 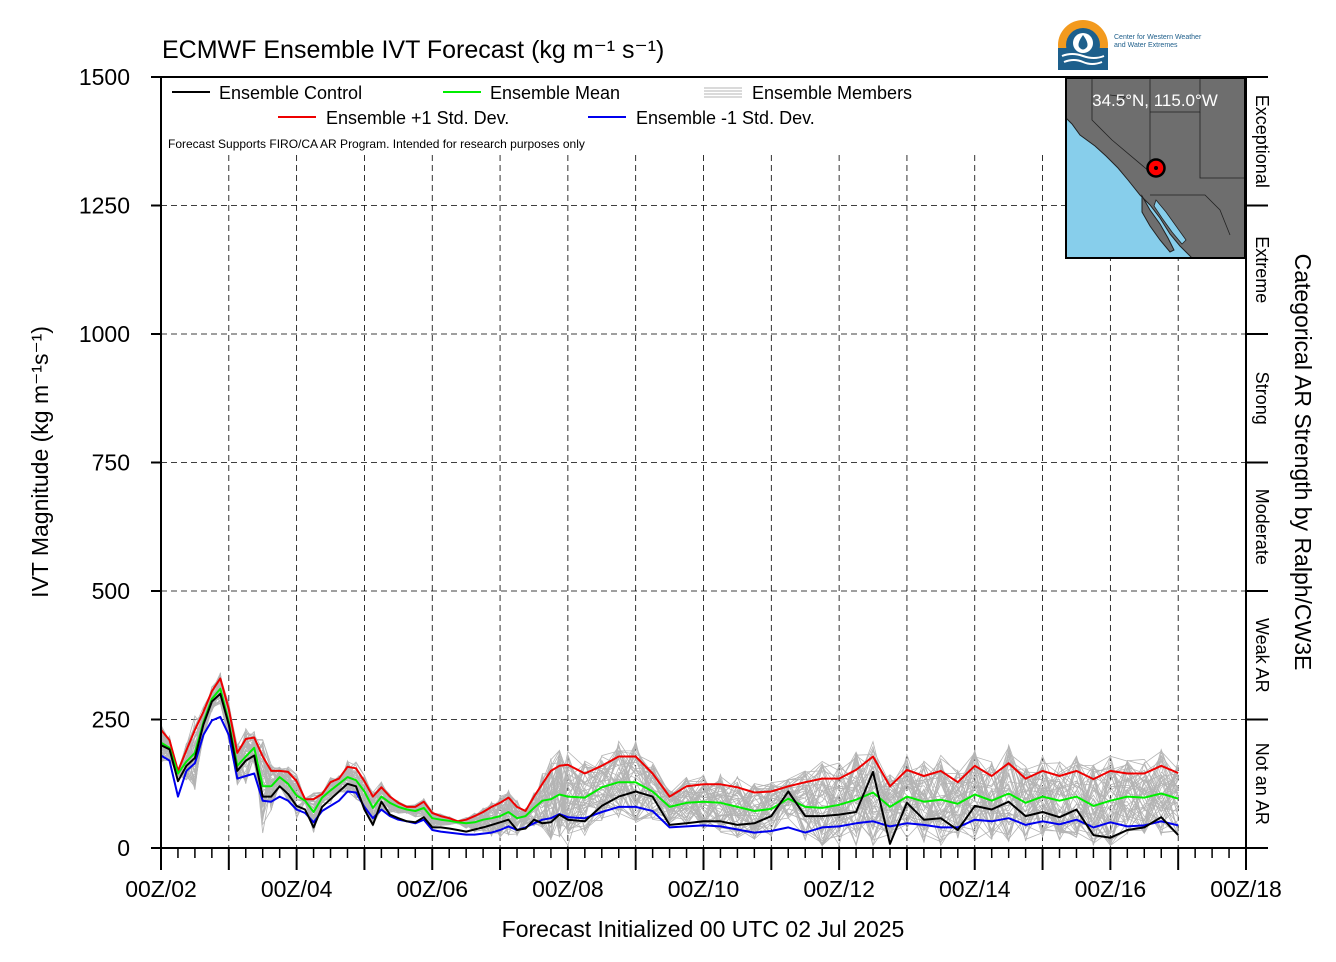 What do you see at coordinates (104, 206) in the screenshot?
I see `y-tick-label: 1250` at bounding box center [104, 206].